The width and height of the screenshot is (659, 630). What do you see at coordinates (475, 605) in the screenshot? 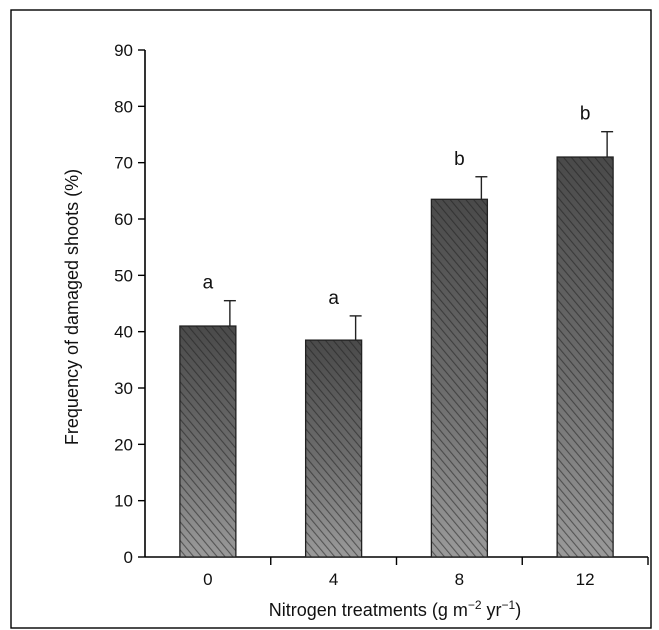
I see `x-axis-label-exponent-1: −2` at bounding box center [475, 605].